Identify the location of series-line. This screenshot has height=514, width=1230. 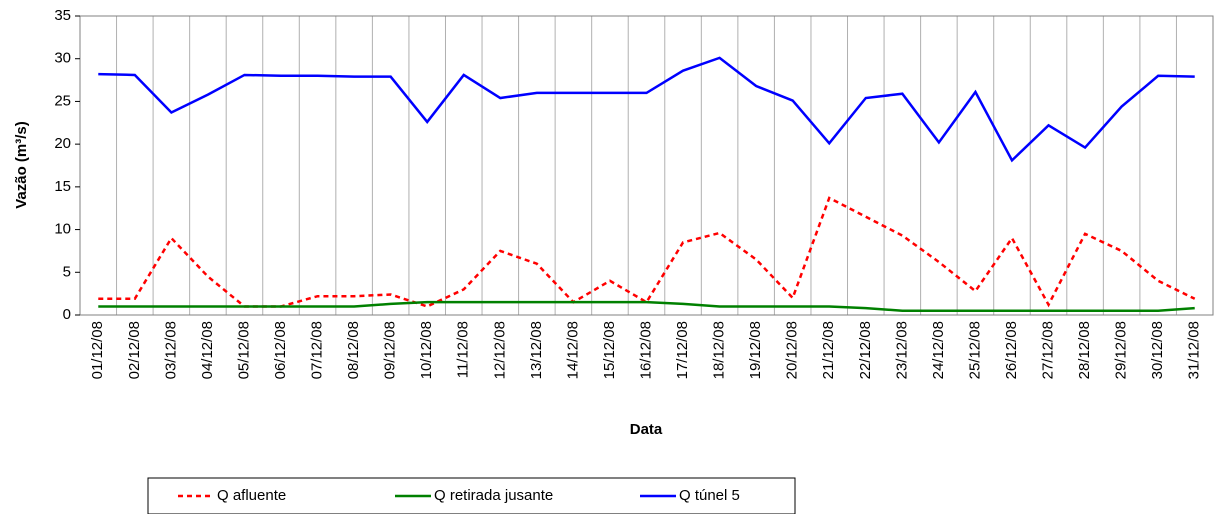
(646, 306).